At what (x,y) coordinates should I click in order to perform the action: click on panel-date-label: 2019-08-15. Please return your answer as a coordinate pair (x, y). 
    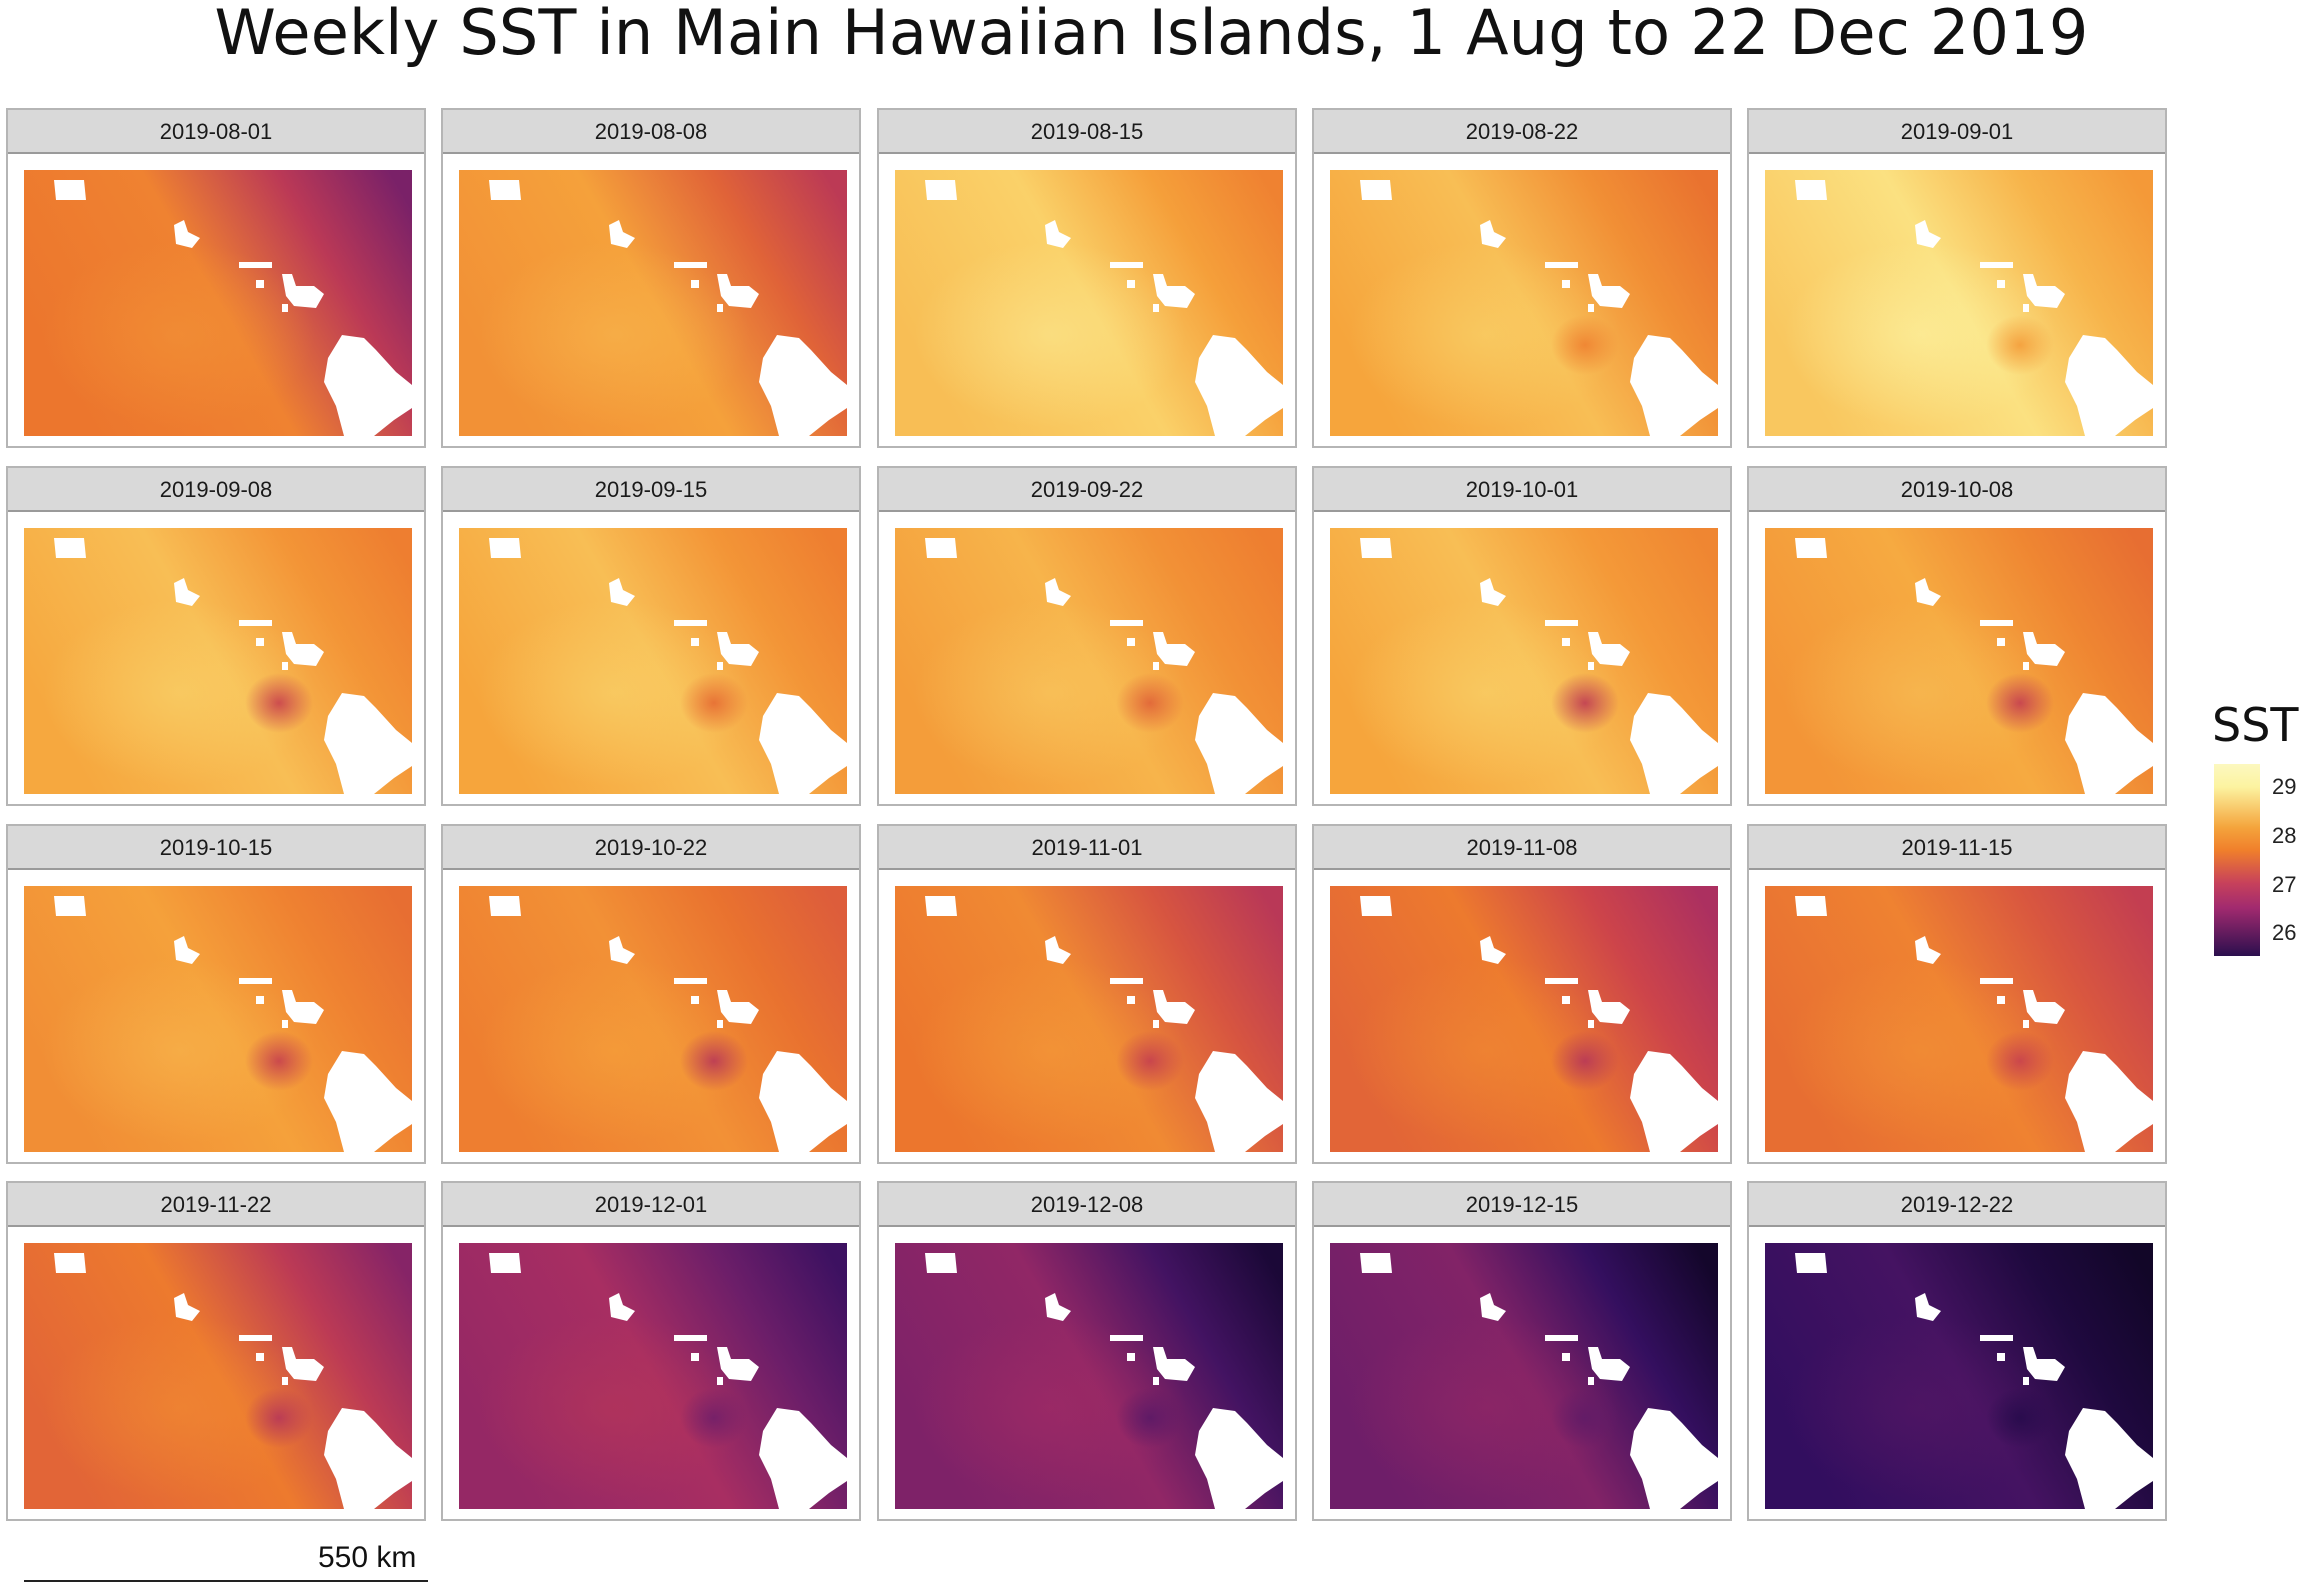
    Looking at the image, I should click on (1087, 132).